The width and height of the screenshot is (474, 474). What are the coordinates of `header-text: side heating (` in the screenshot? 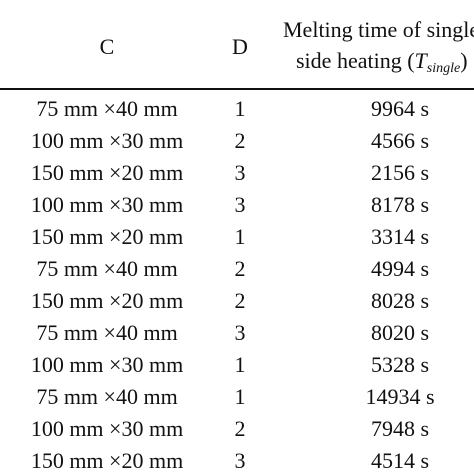 It's located at (355, 60).